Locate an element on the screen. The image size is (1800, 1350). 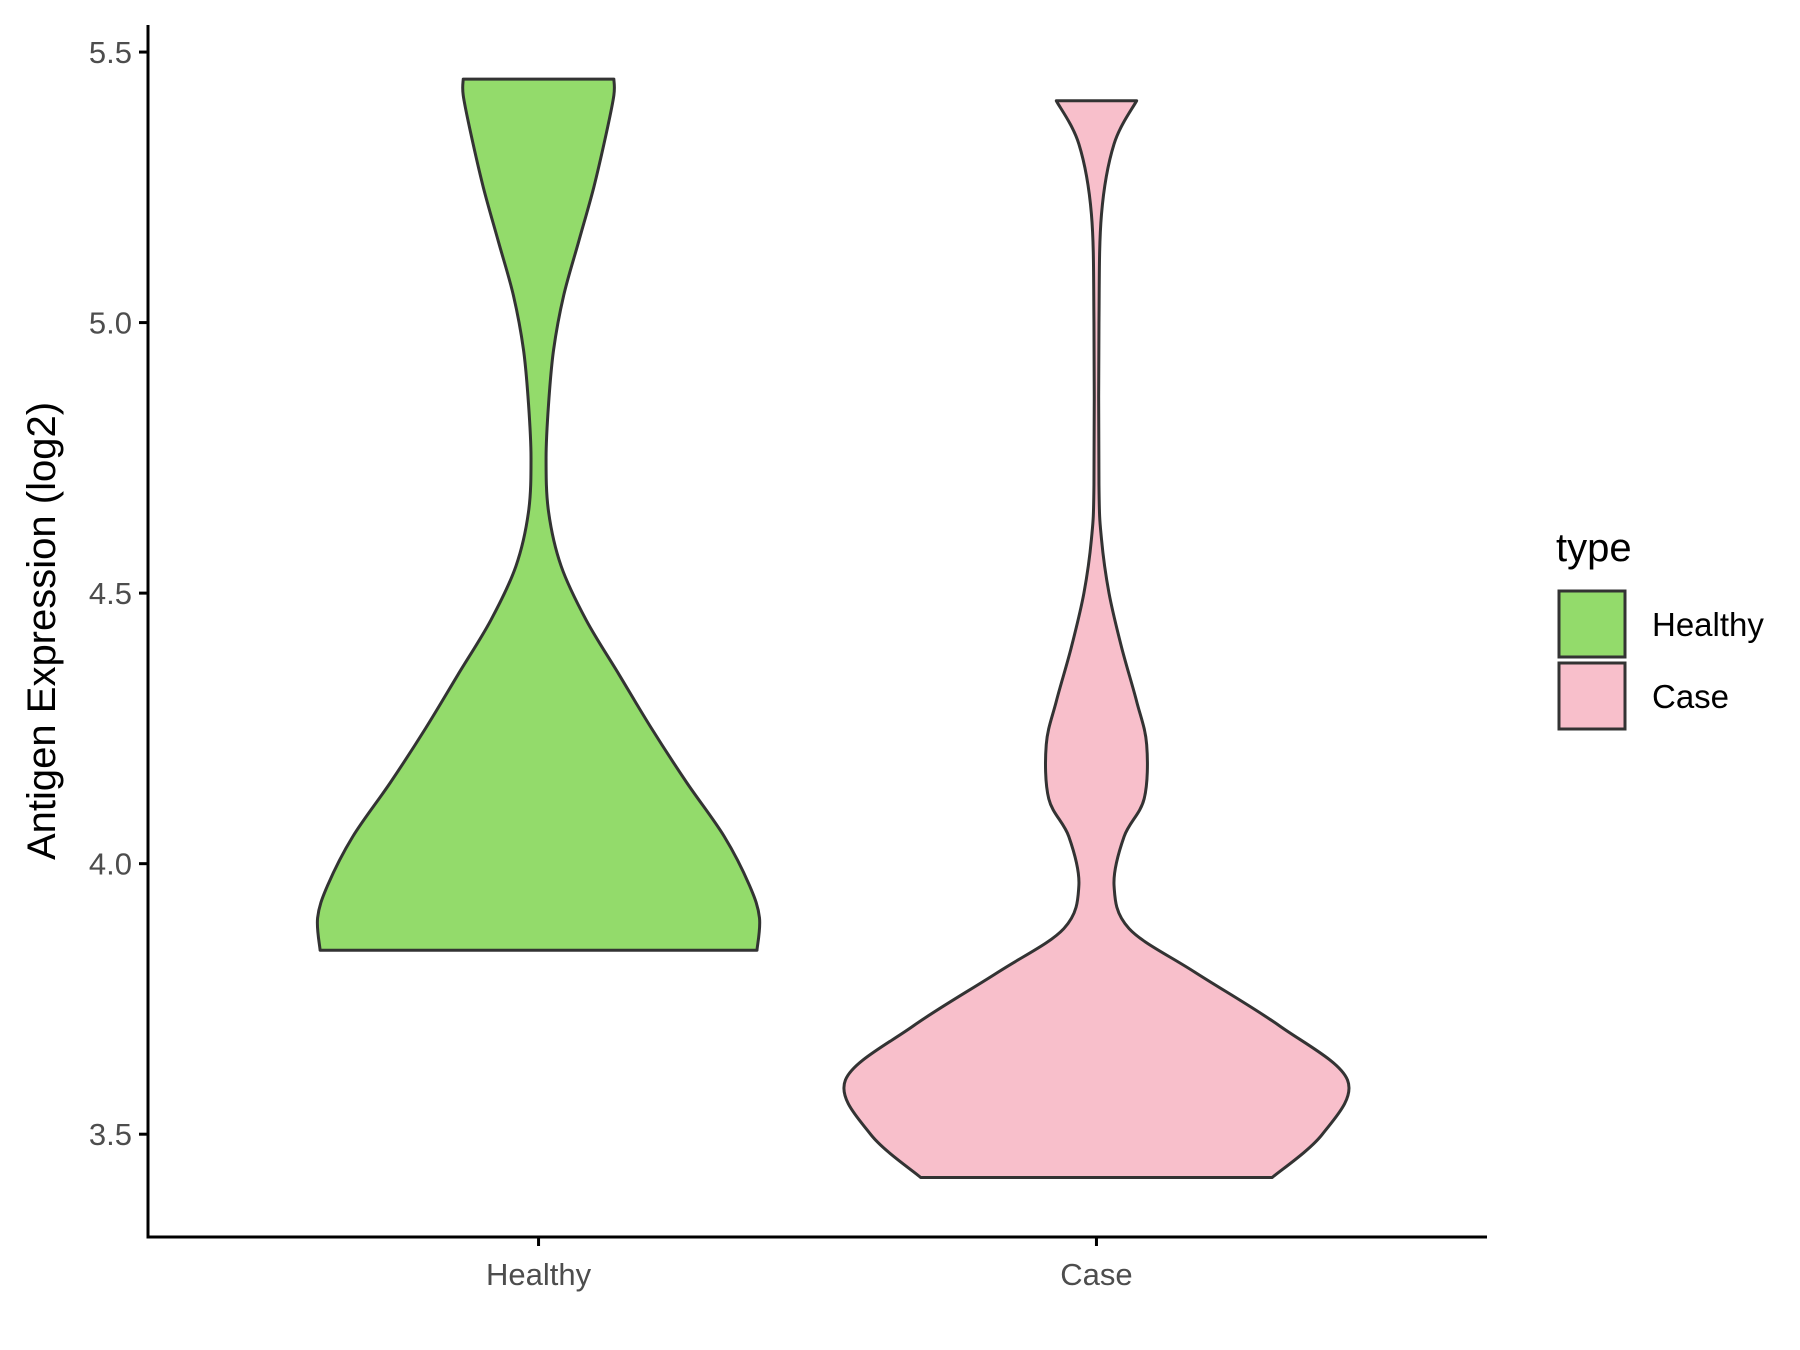
y-axis-ticks: 3.5 4.0 4.5 5.0 5.5 is located at coordinates (118, 593).